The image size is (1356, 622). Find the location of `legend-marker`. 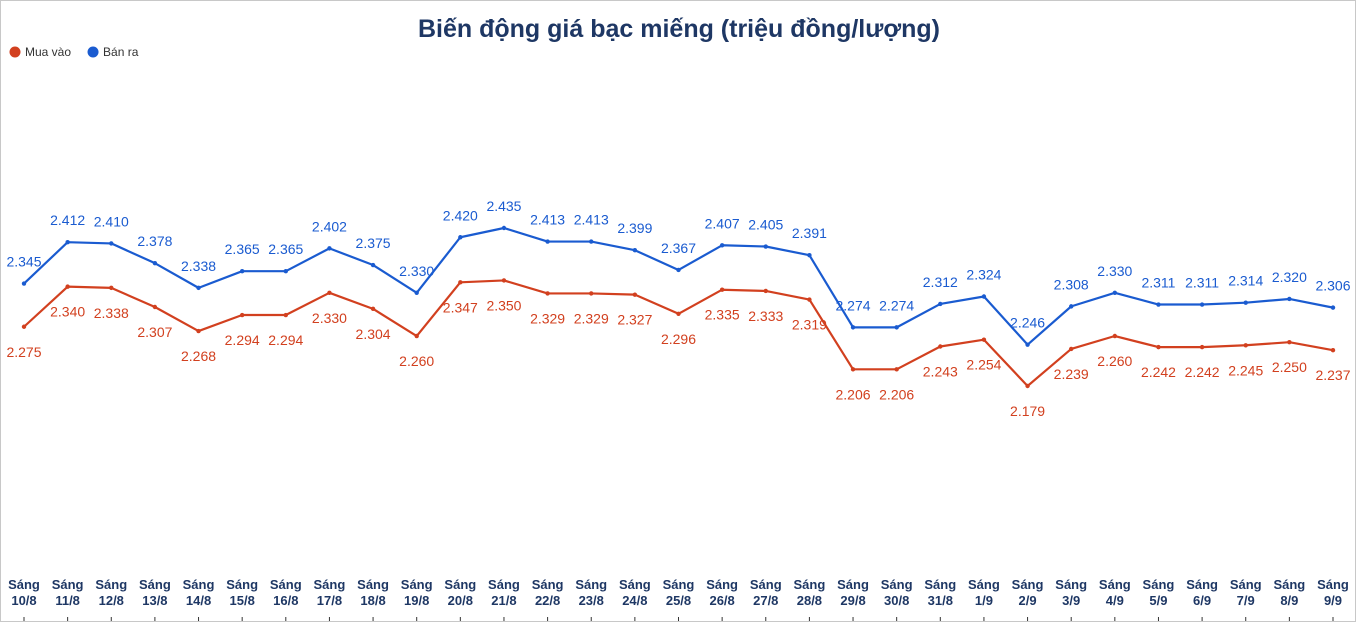

legend-marker is located at coordinates (93, 52).